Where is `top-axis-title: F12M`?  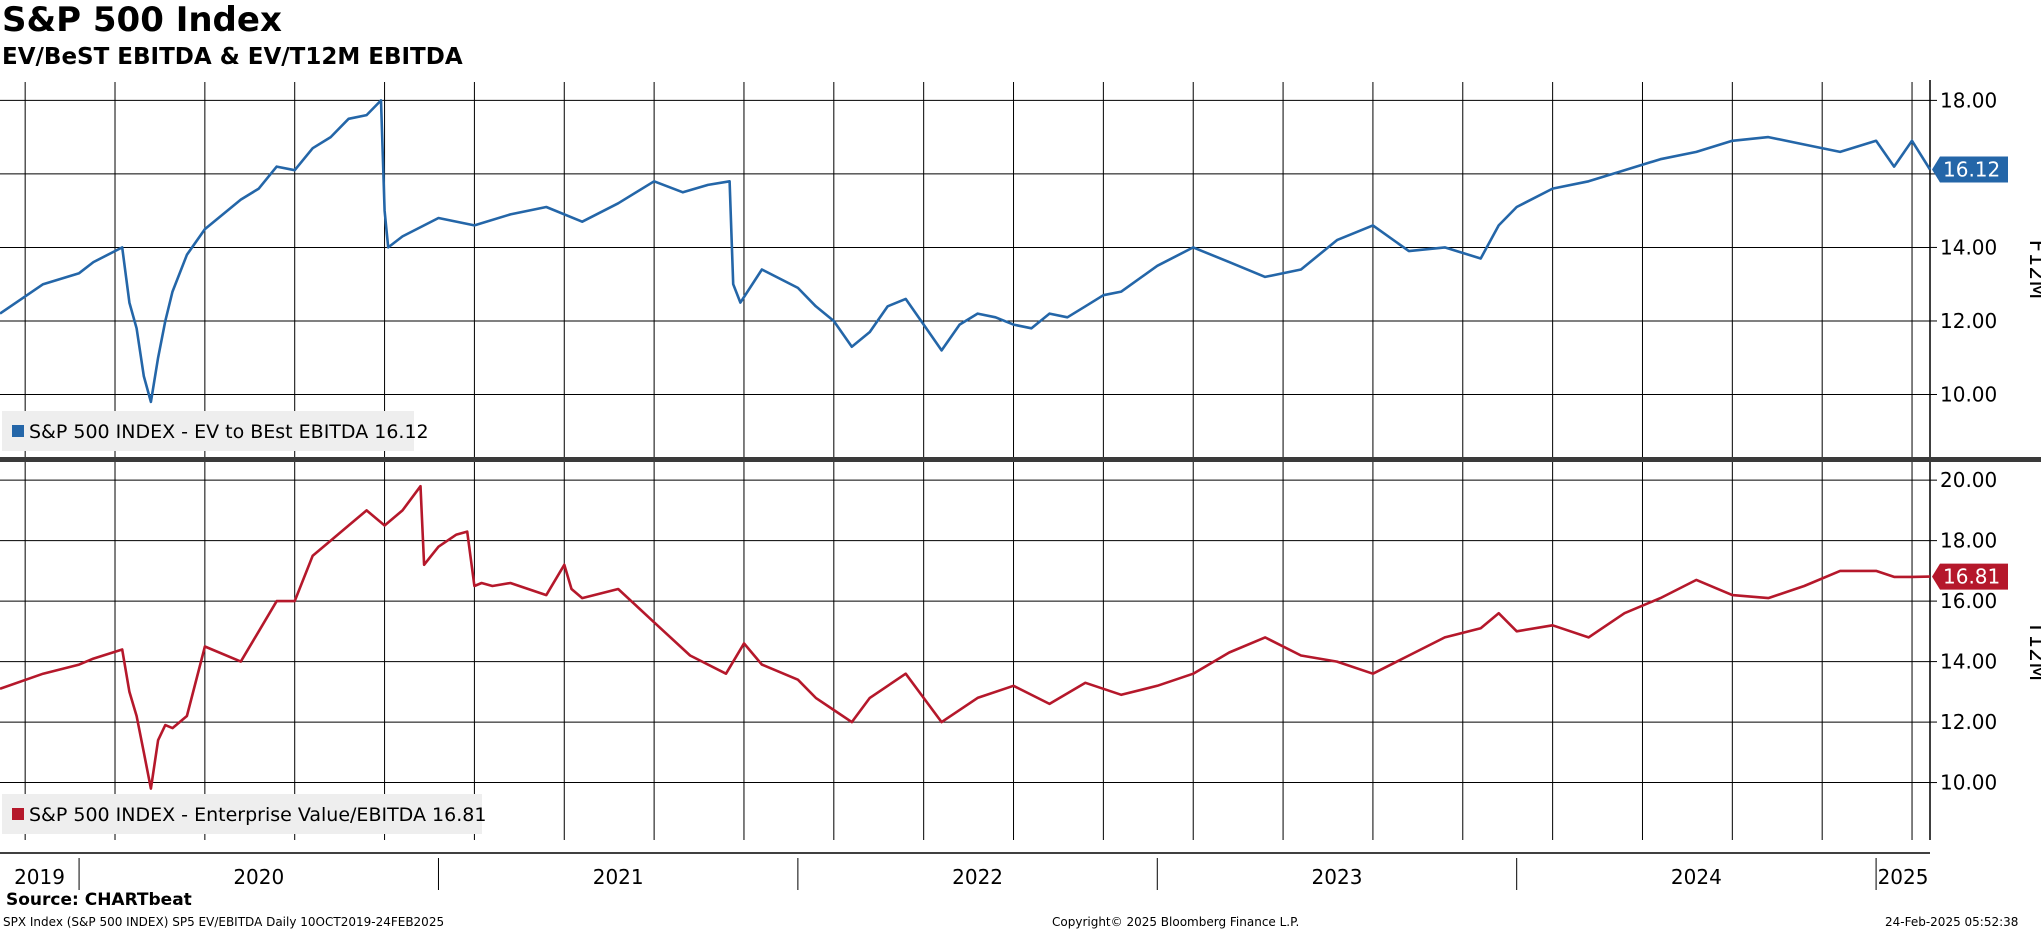
top-axis-title: F12M is located at coordinates (2032, 270).